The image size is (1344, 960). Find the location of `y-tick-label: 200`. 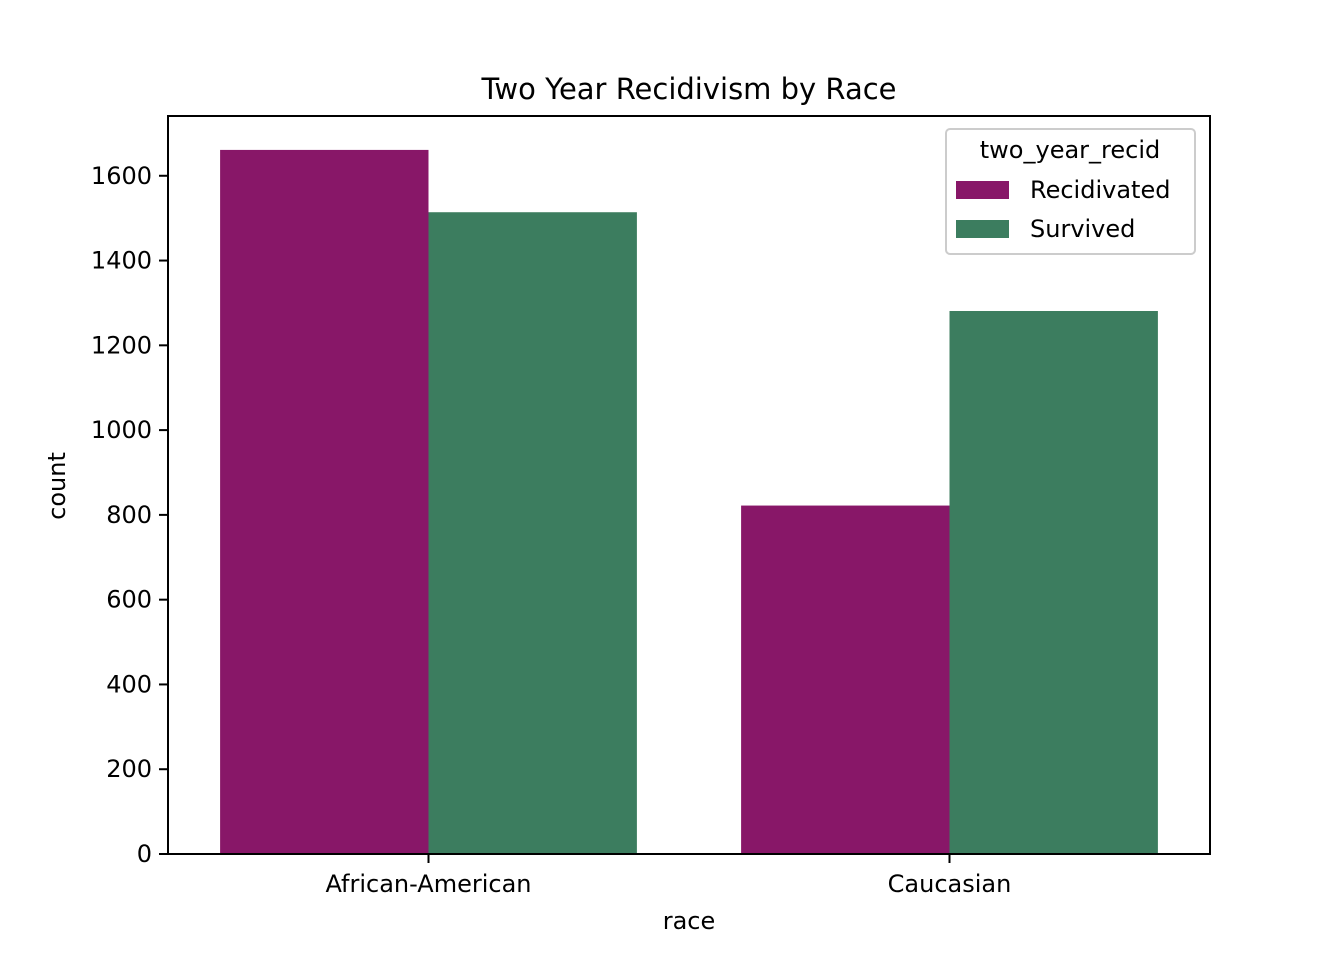

y-tick-label: 200 is located at coordinates (129, 769).